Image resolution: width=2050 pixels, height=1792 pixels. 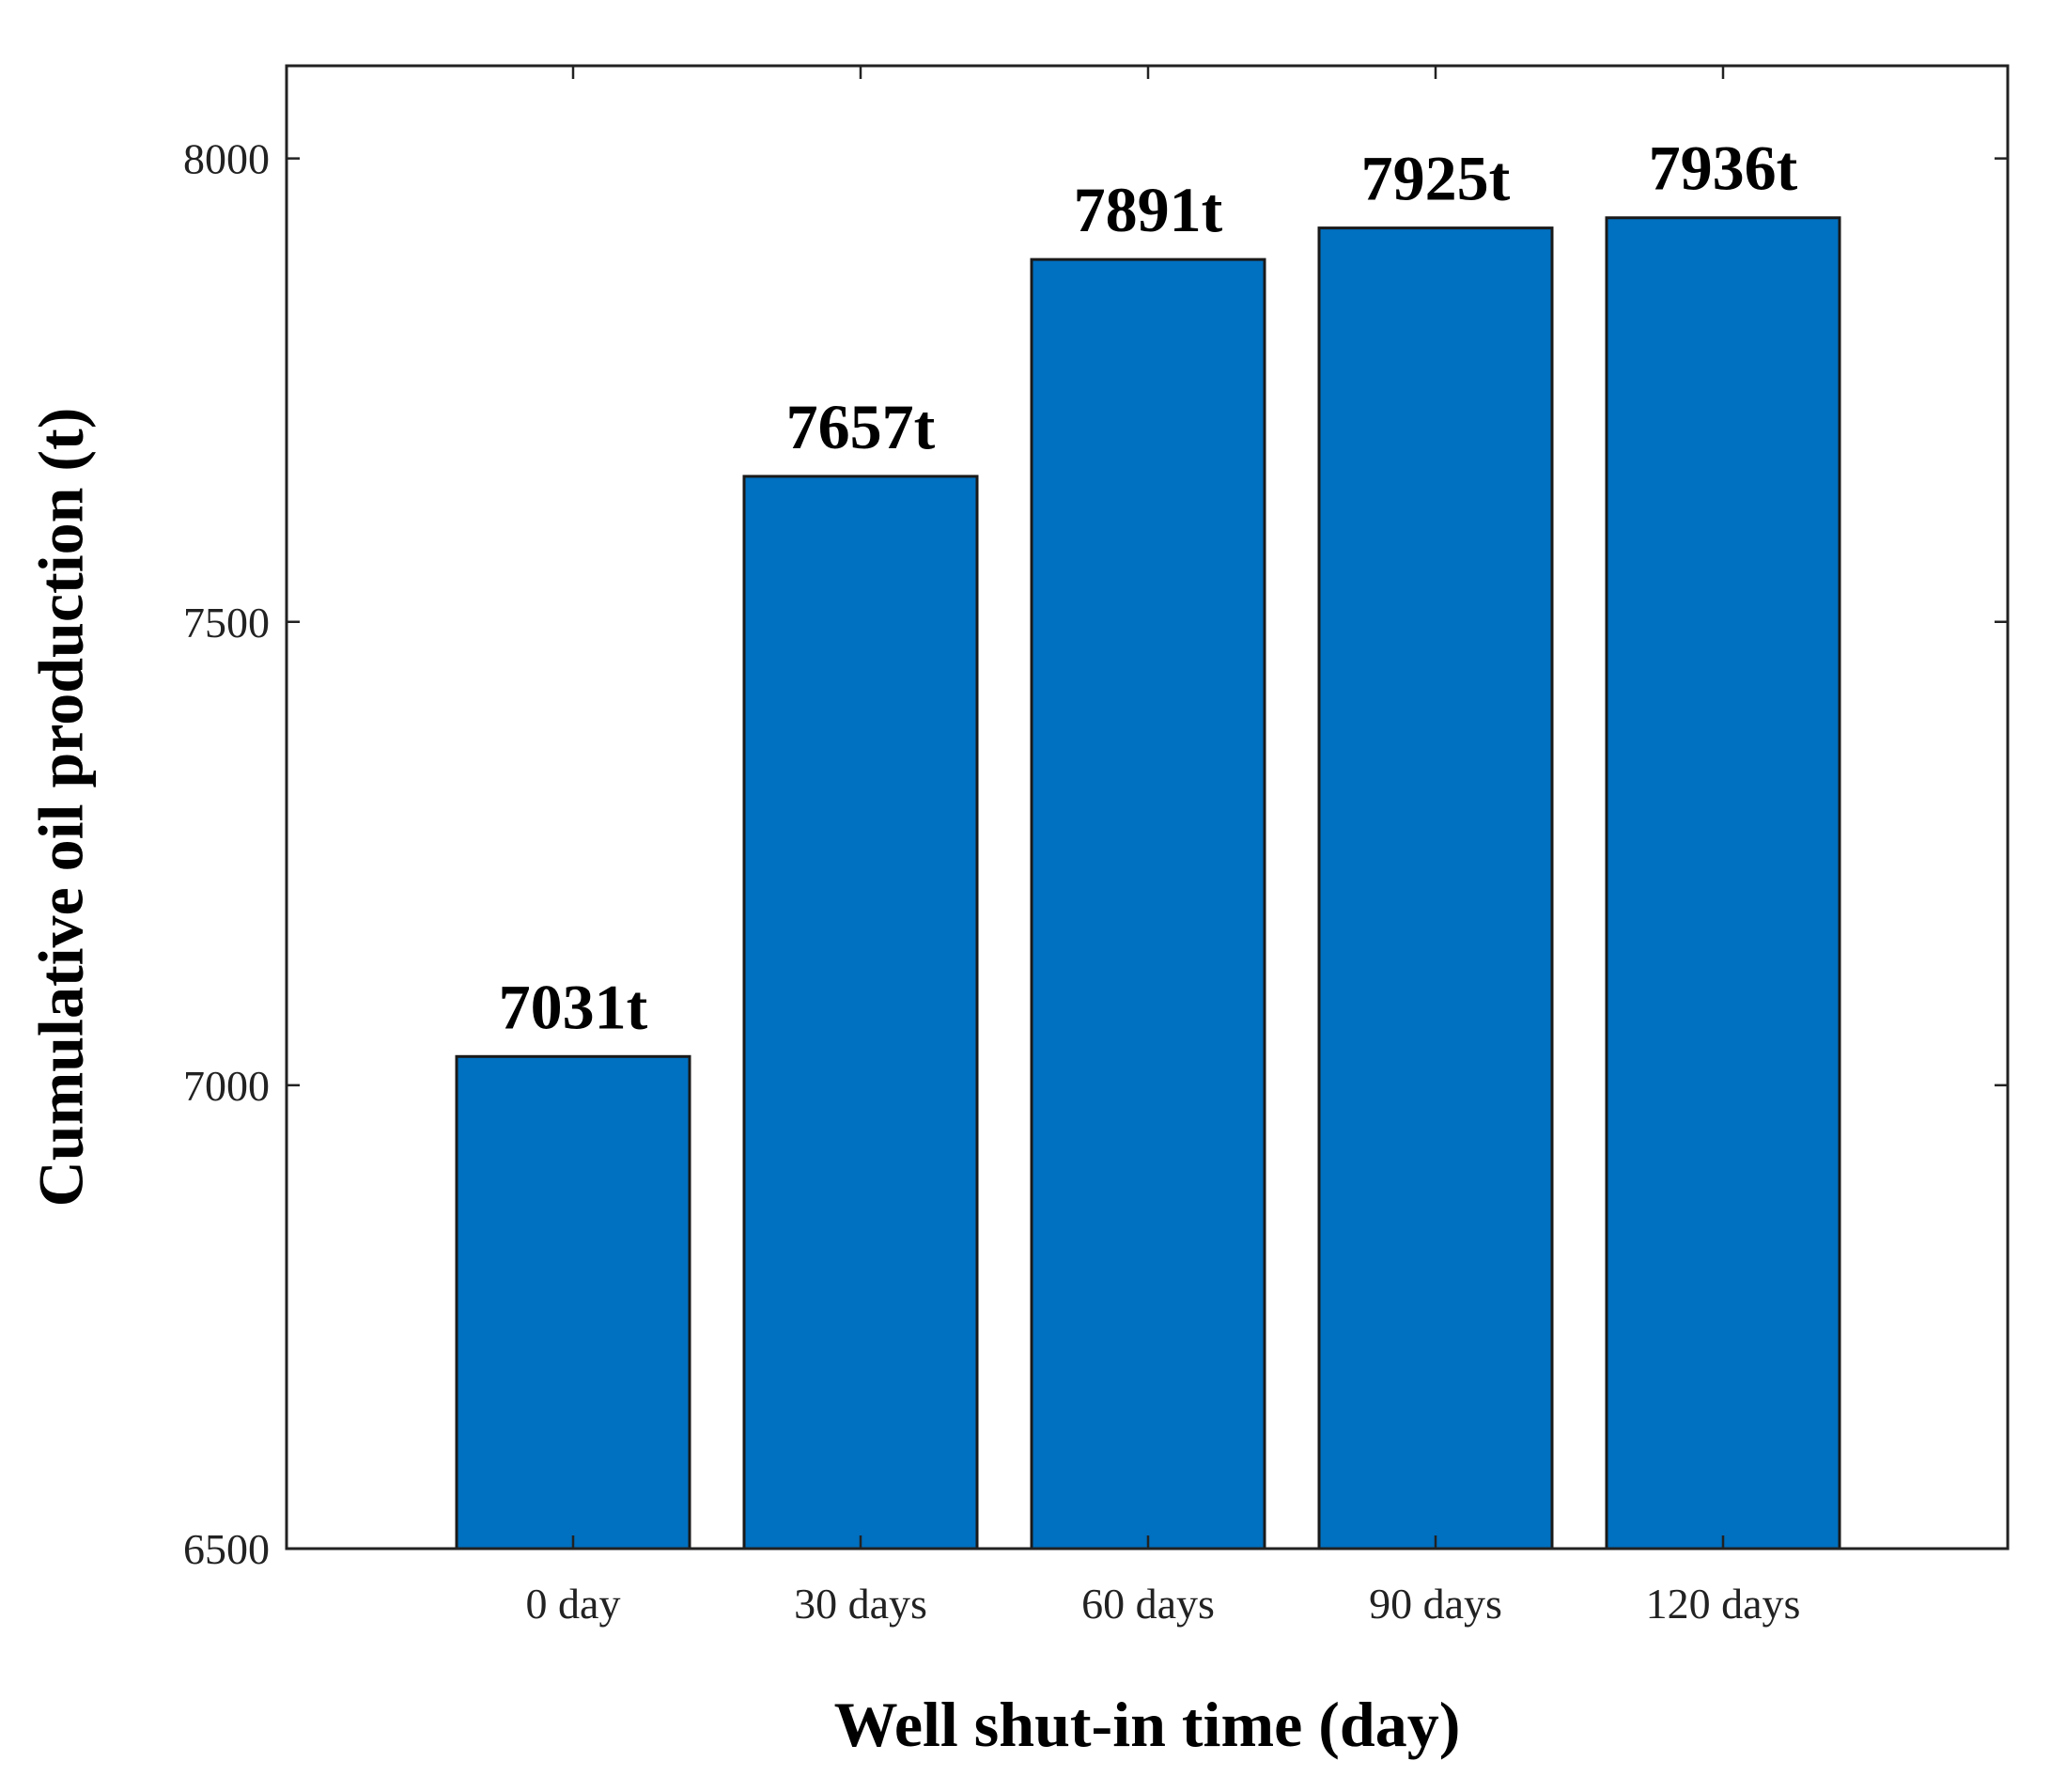 I want to click on x-tick-label: 120 days, so click(x=1723, y=1604).